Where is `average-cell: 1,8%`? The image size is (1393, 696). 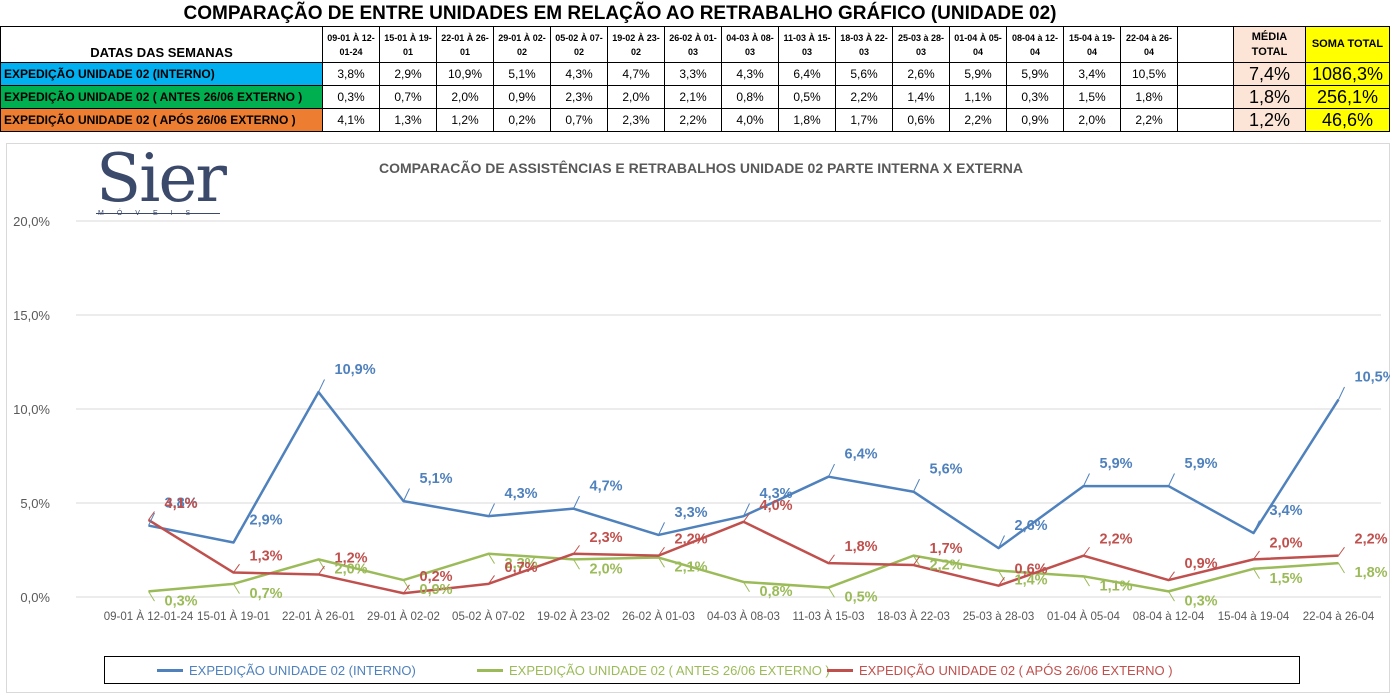
average-cell: 1,8% is located at coordinates (1269, 97).